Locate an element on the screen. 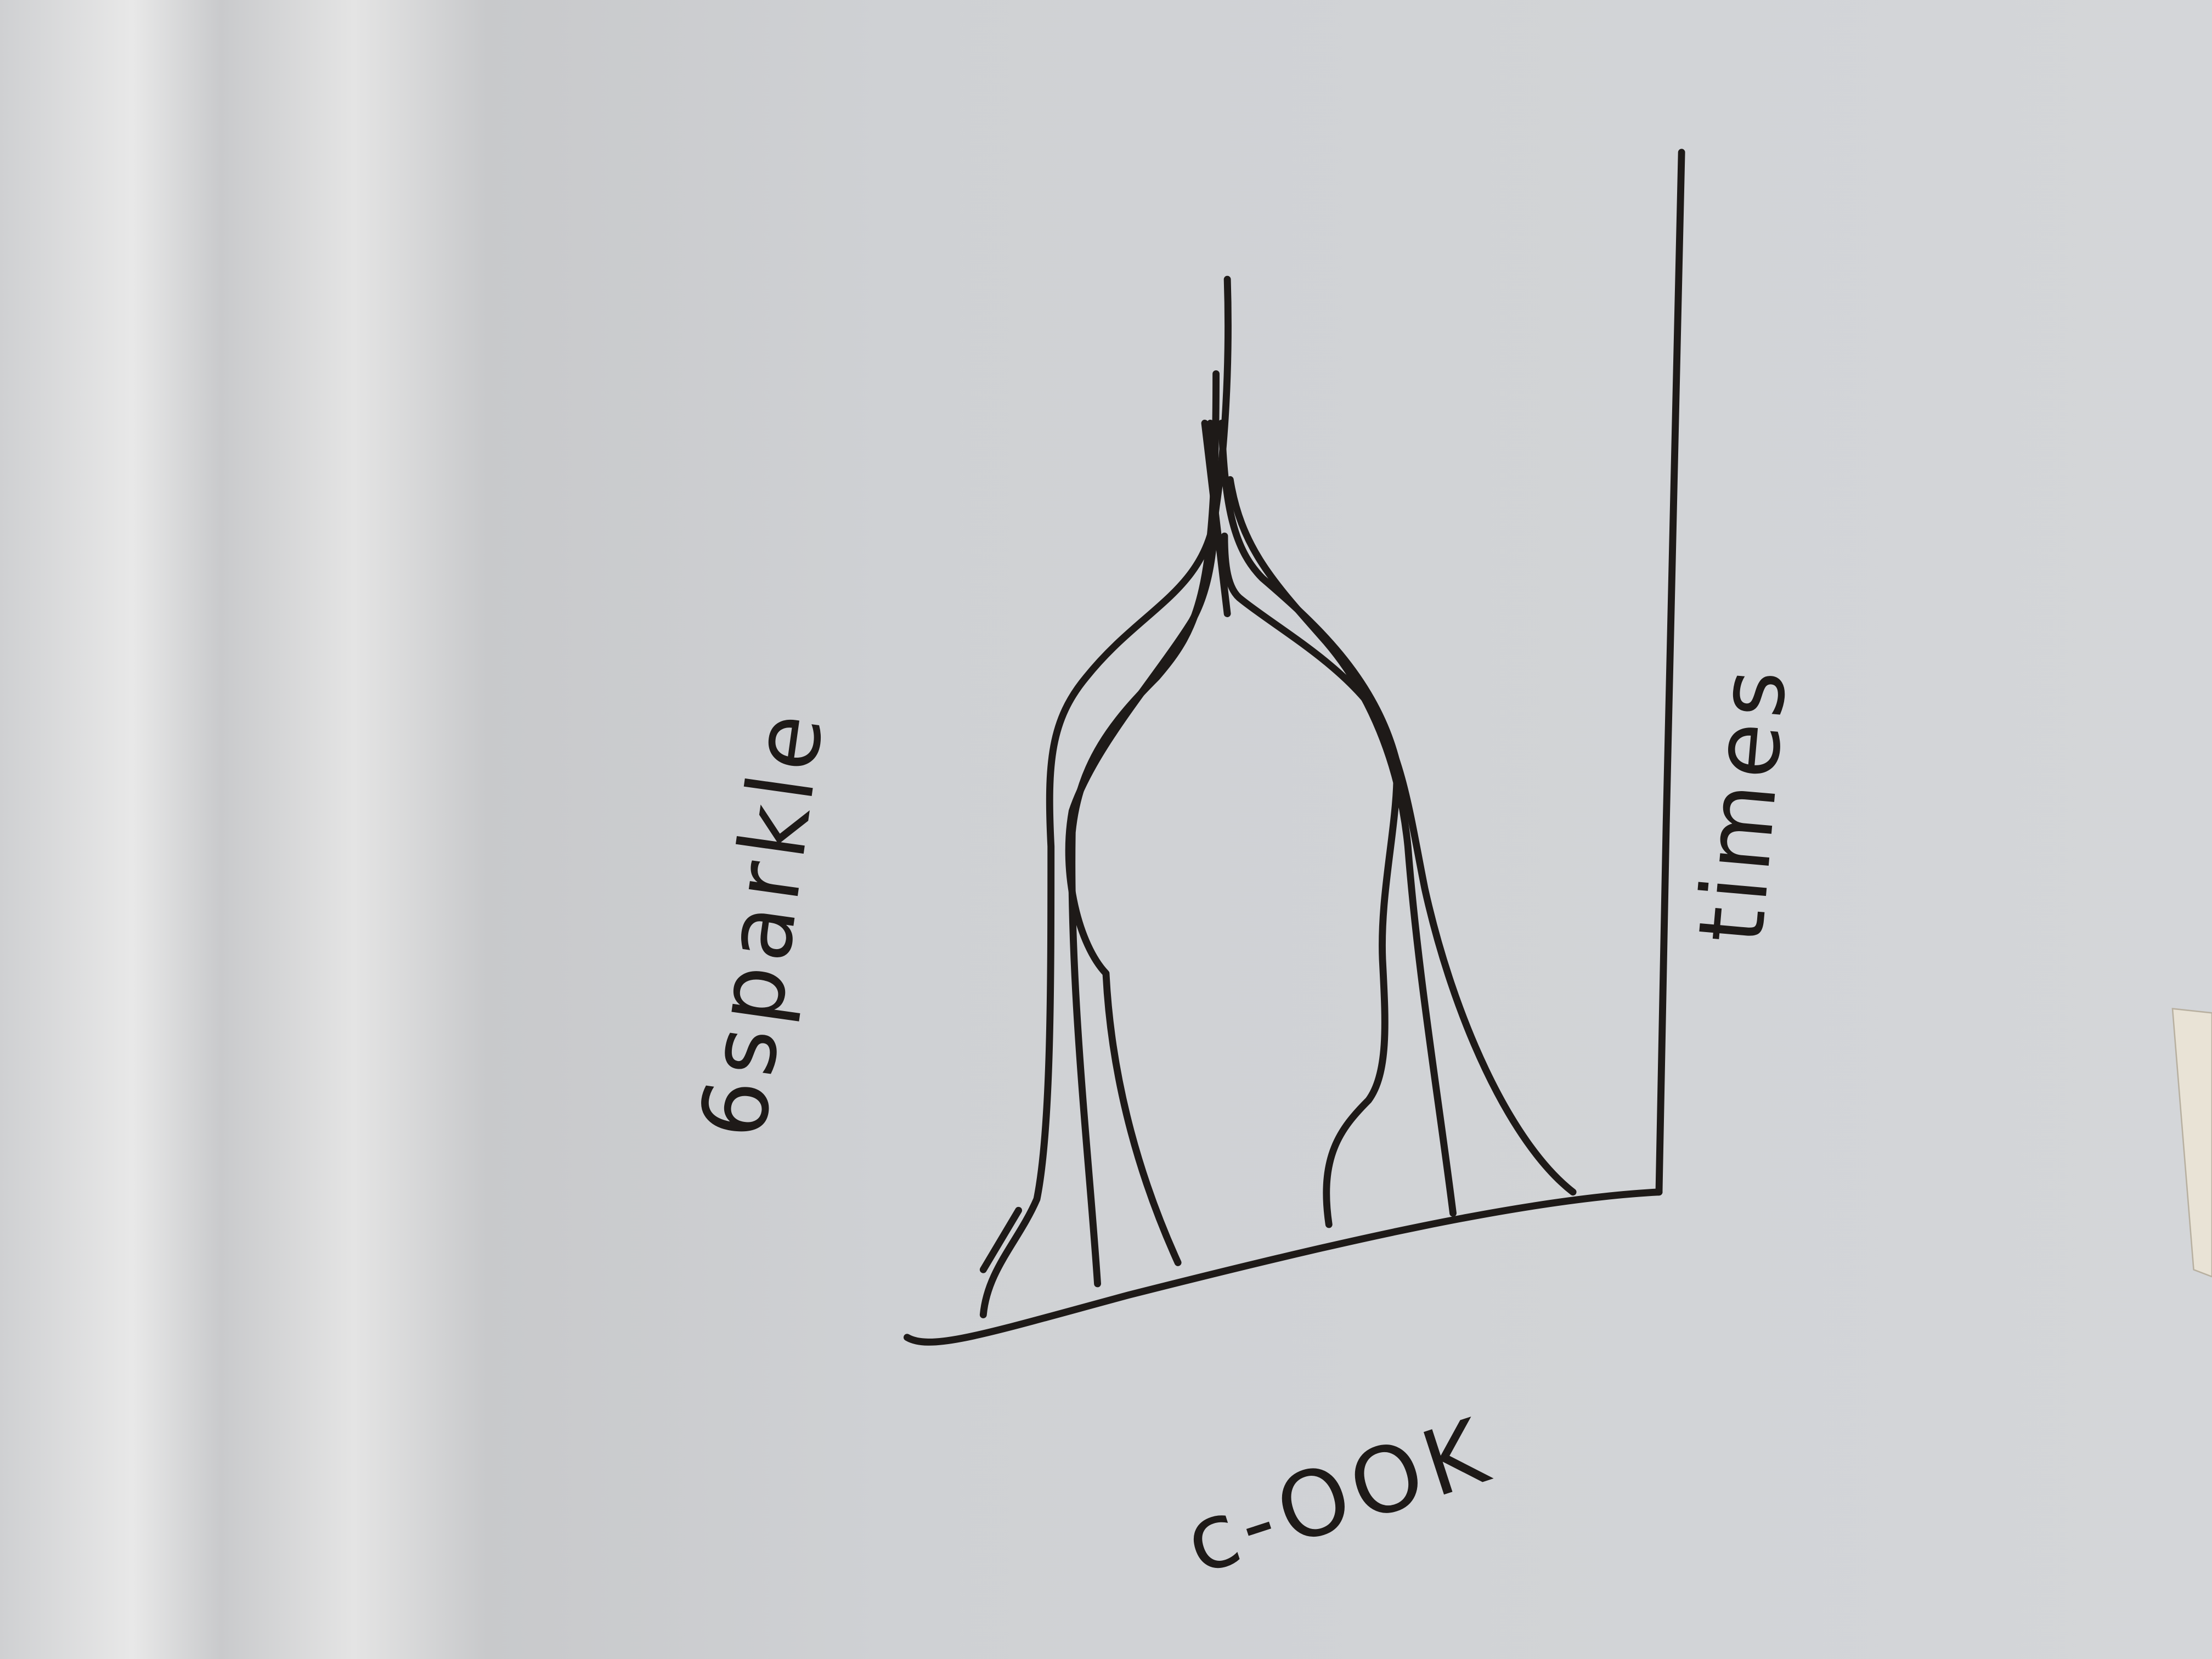 This screenshot has height=1659, width=2212. horizontal-axis is located at coordinates (1283, 1267).